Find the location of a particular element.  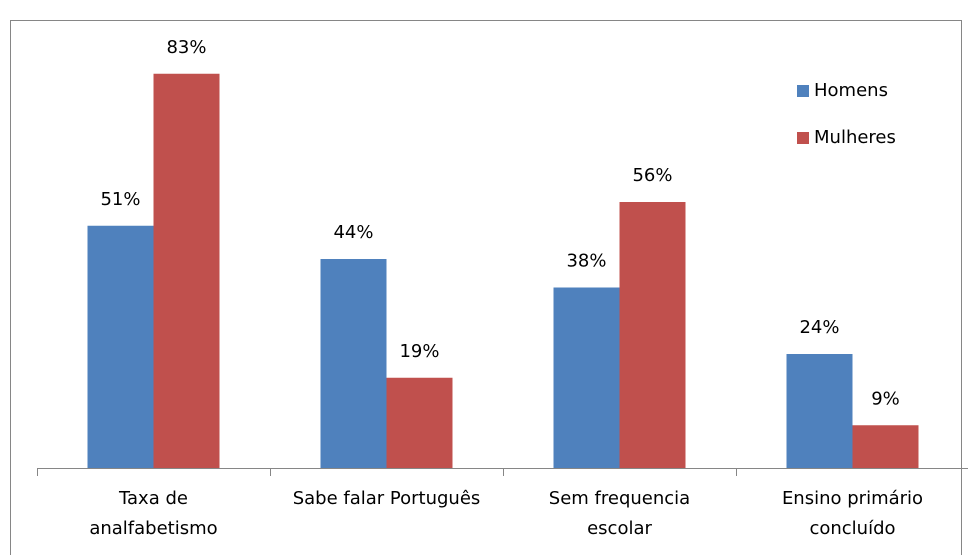

legend-label: Homens is located at coordinates (851, 90).